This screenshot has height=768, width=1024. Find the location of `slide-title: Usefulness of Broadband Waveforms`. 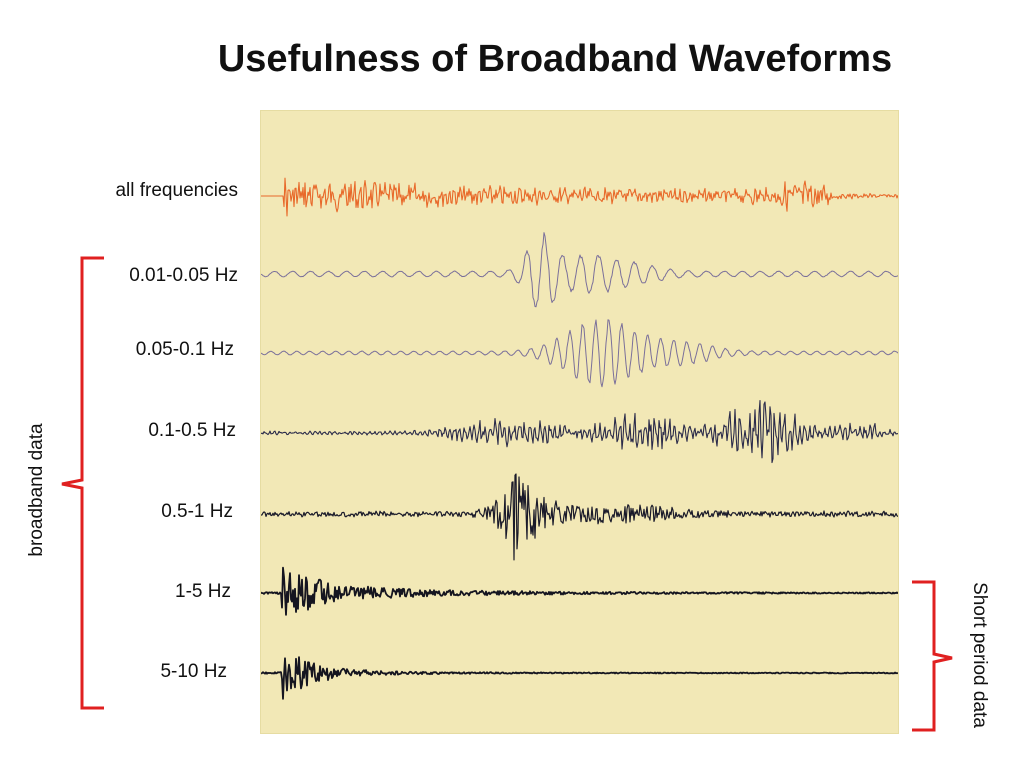

slide-title: Usefulness of Broadband Waveforms is located at coordinates (555, 59).